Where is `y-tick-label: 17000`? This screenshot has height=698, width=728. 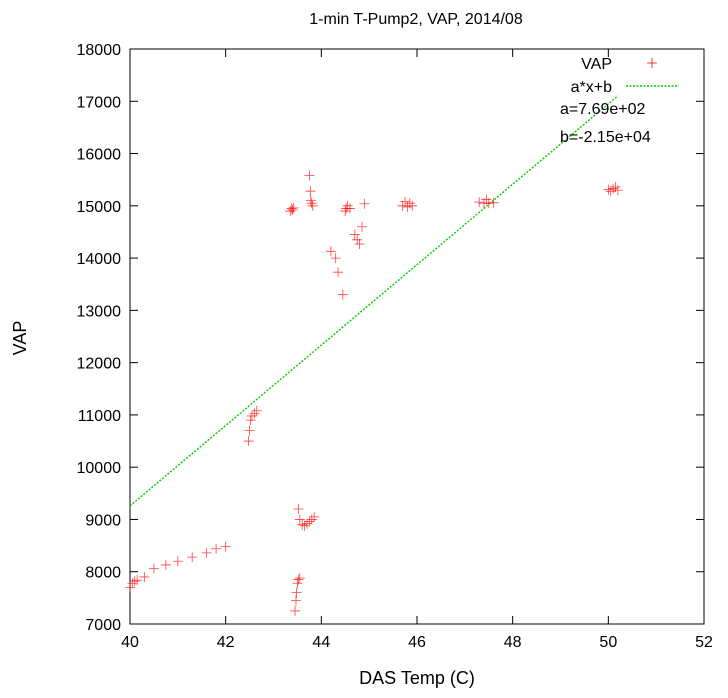
y-tick-label: 17000 is located at coordinates (99, 102).